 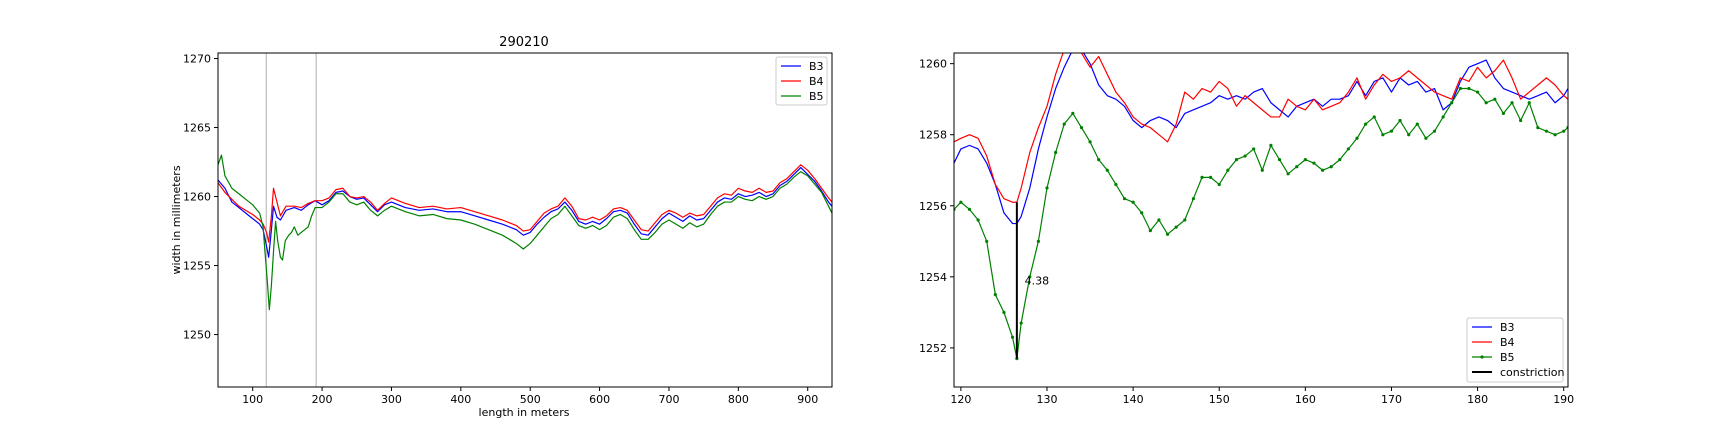 I want to click on y-tick-label: 1256, so click(x=933, y=206).